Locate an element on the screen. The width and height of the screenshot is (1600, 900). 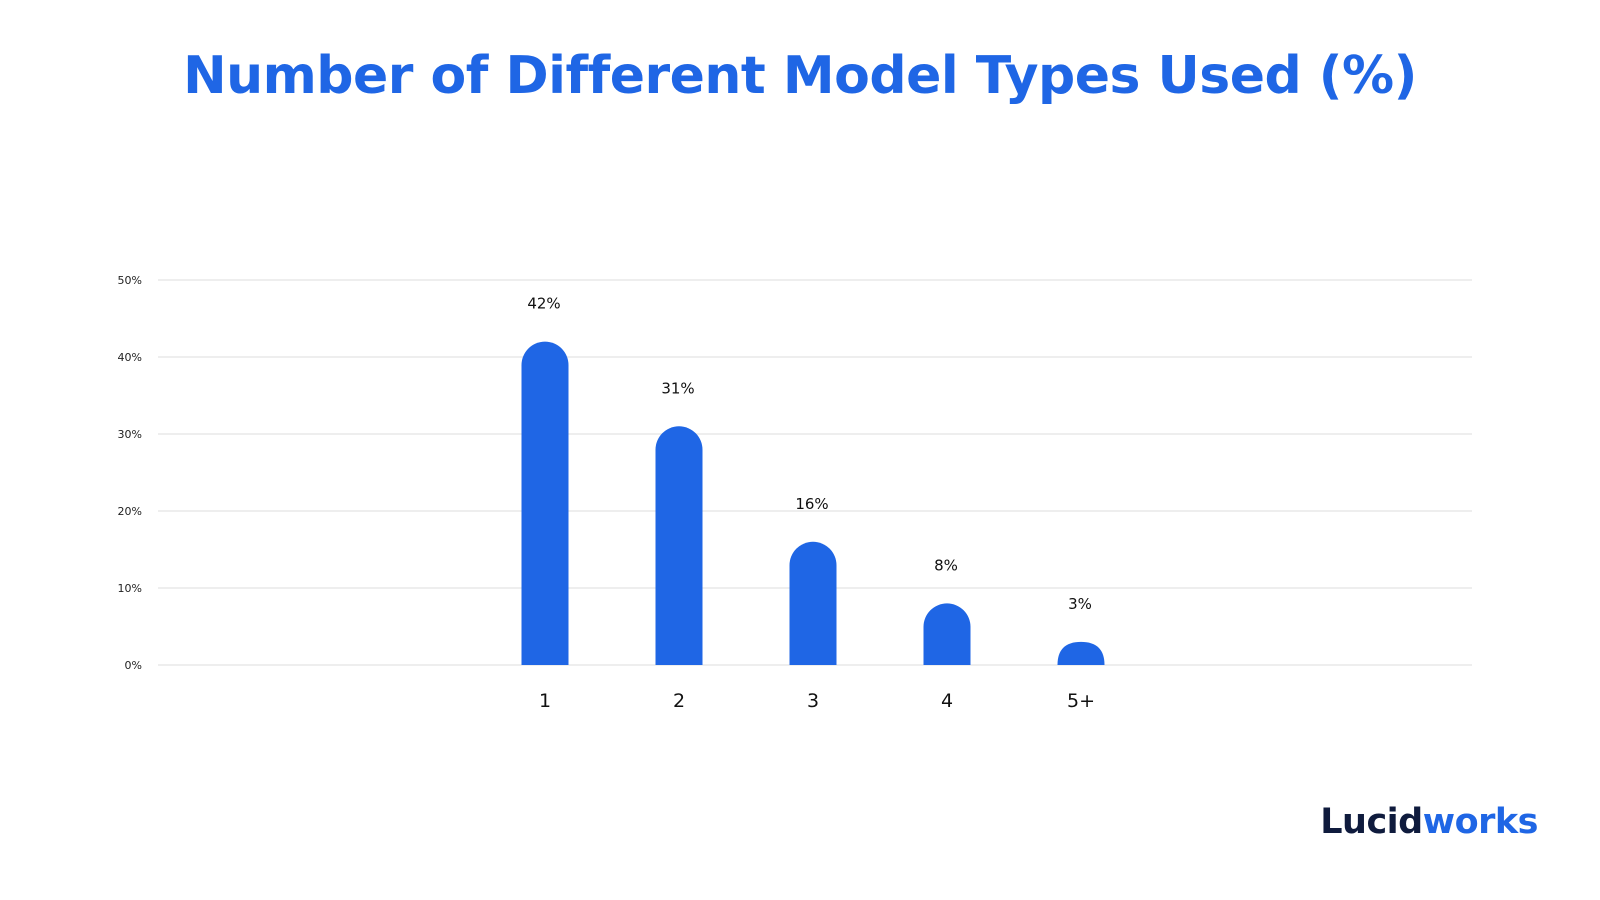
data-label: 3% is located at coordinates (1080, 604).